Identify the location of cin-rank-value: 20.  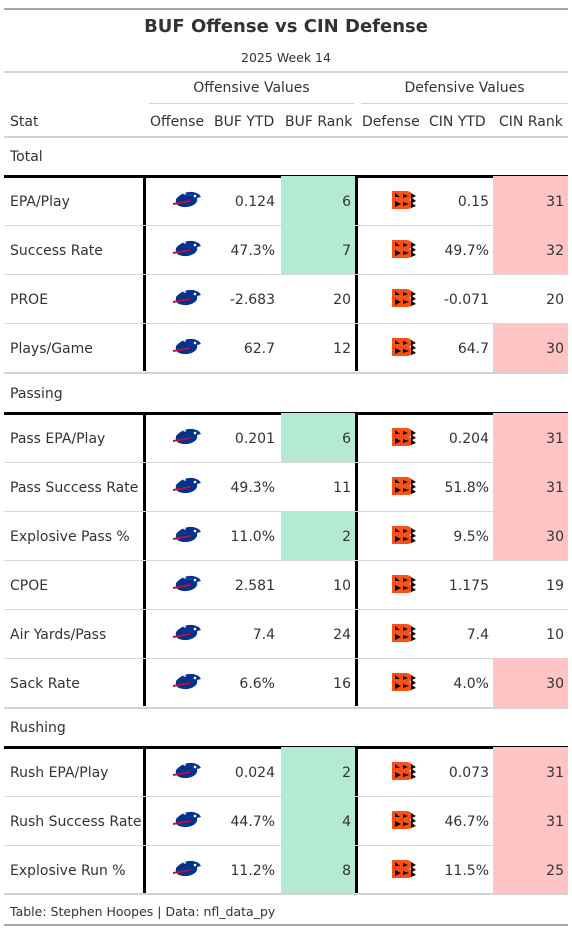
(555, 300).